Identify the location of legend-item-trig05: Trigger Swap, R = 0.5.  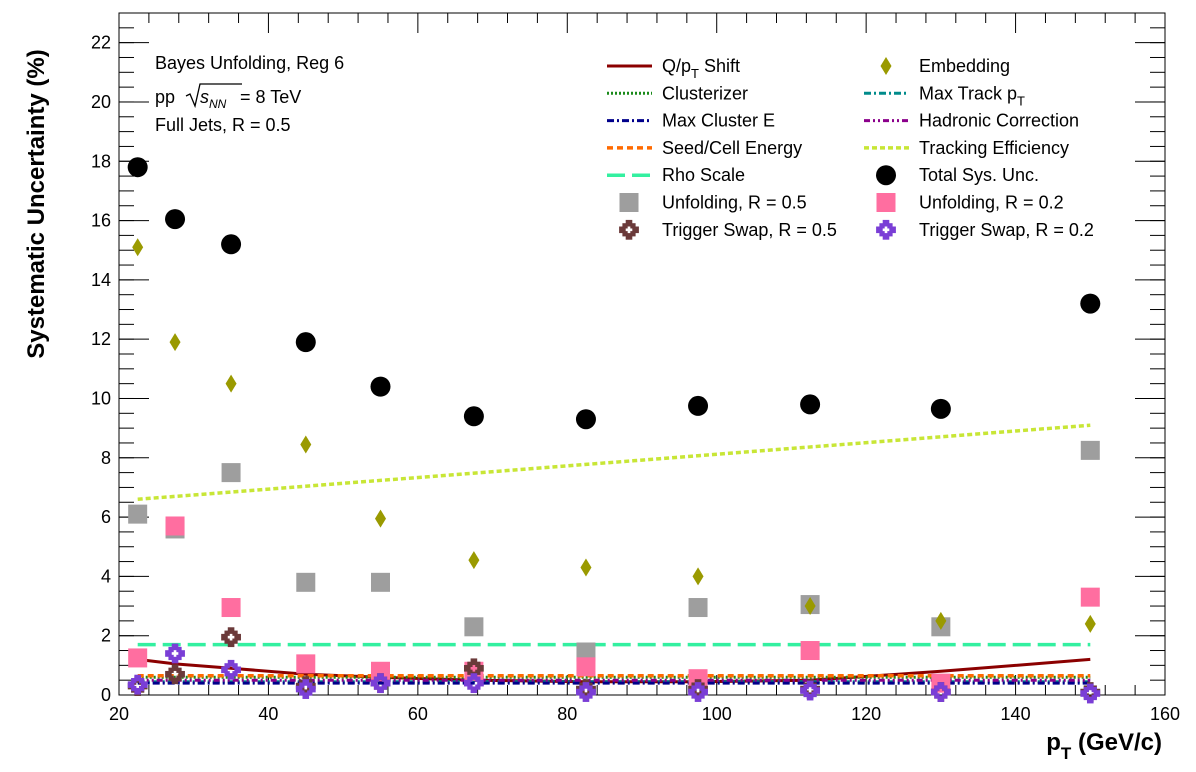
(728, 230).